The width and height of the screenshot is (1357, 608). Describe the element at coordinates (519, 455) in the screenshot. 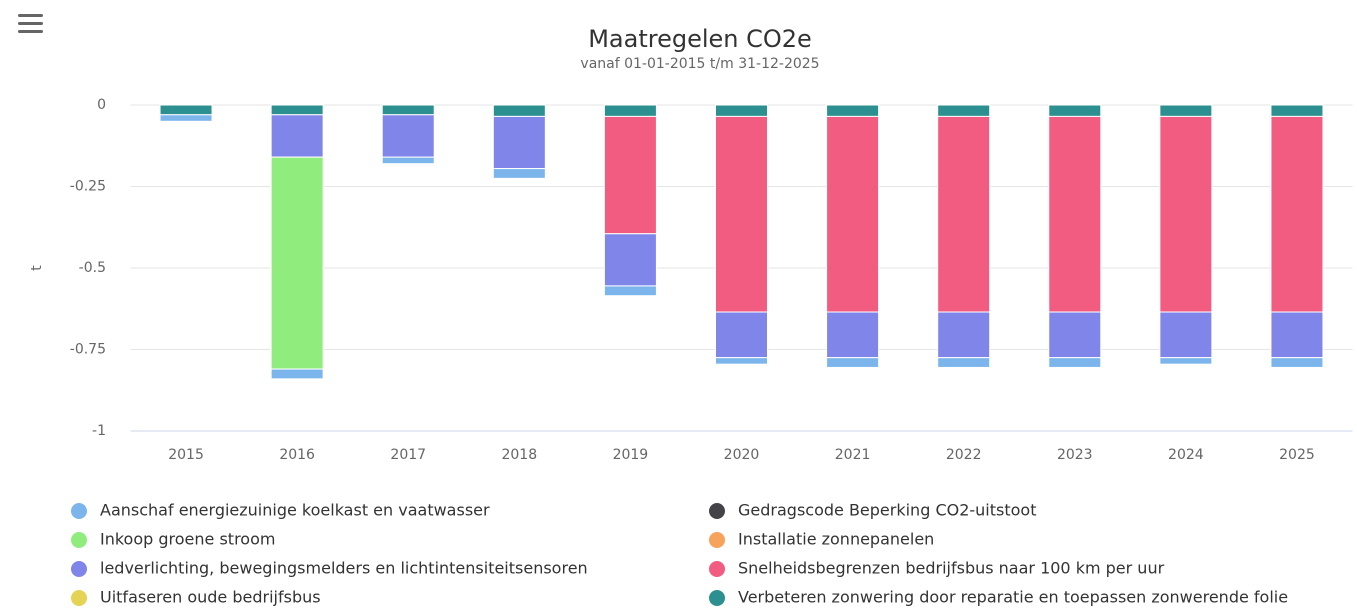

I see `x-tick-label: 2018` at that location.